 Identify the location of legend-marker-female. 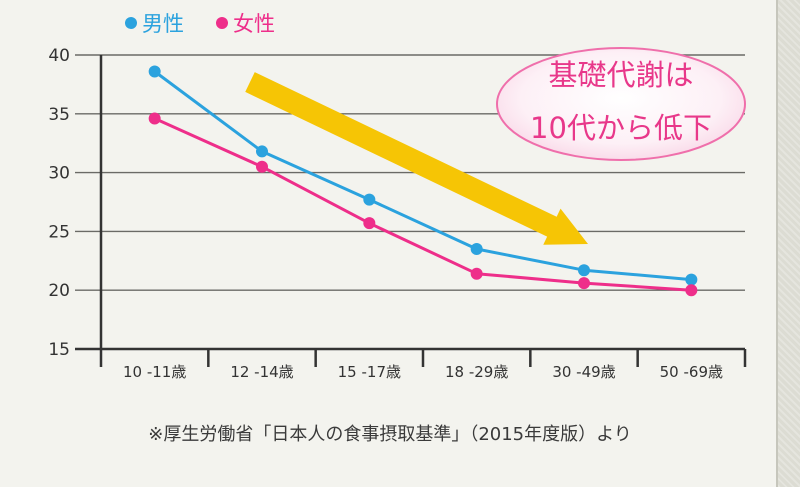
(222, 23).